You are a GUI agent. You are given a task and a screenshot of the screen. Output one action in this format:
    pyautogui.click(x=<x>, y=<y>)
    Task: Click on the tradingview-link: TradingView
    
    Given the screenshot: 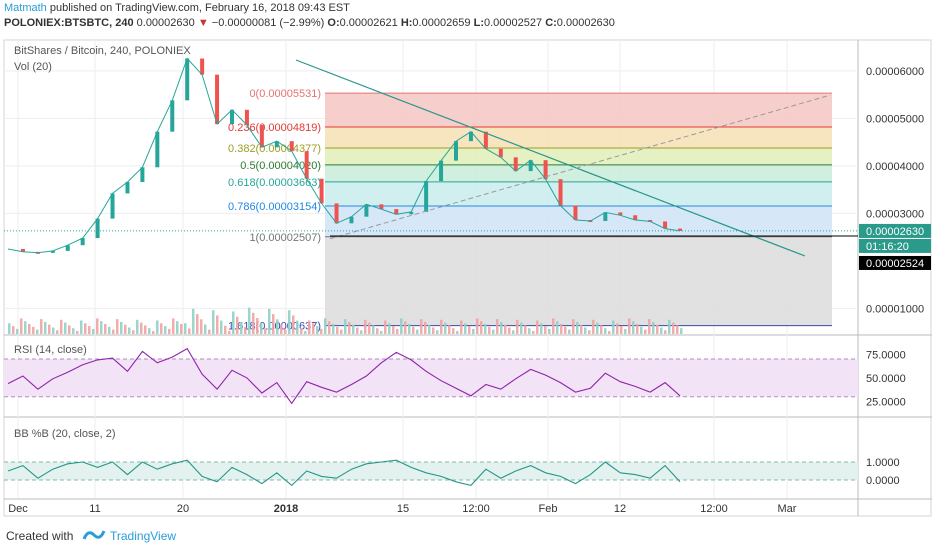 What is the action you would take?
    pyautogui.click(x=143, y=536)
    